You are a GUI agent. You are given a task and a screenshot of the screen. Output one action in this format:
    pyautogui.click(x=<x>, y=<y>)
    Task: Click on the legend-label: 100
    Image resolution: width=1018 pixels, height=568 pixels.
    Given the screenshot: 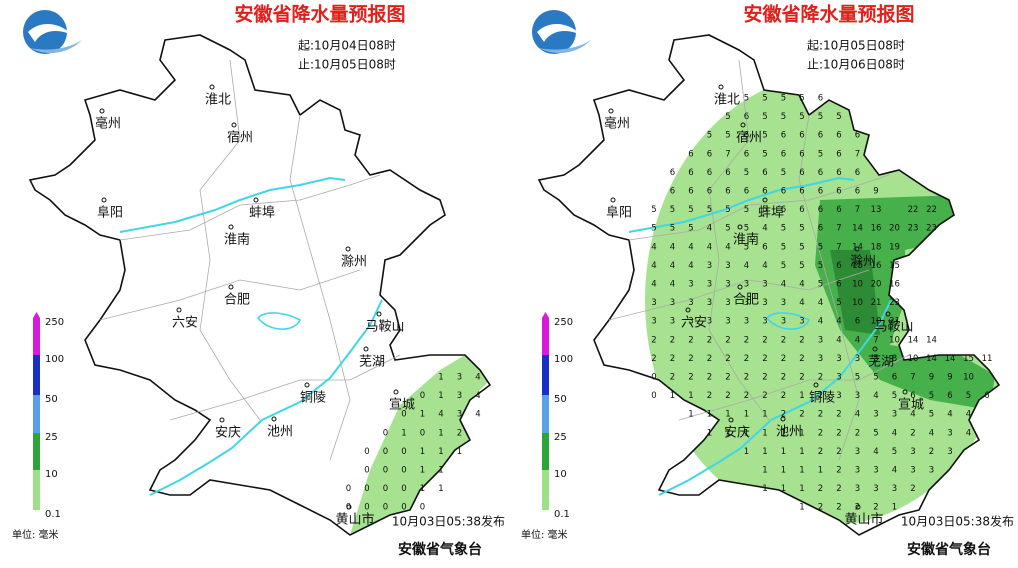 What is the action you would take?
    pyautogui.click(x=54, y=359)
    